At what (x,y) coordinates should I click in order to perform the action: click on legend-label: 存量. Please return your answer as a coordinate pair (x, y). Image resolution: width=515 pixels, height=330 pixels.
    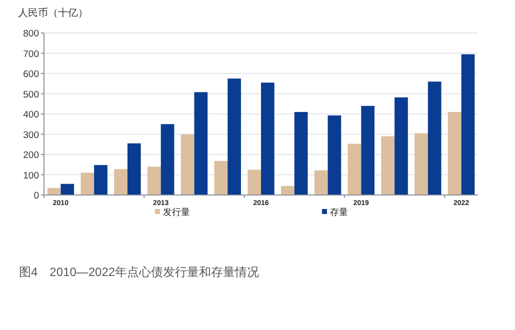
    Looking at the image, I should click on (339, 212).